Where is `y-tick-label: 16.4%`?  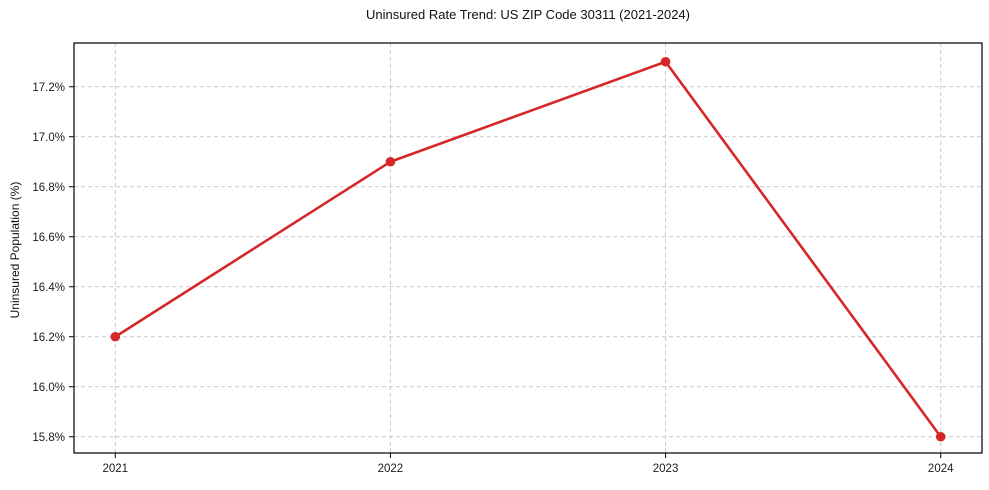
y-tick-label: 16.4% is located at coordinates (48, 288).